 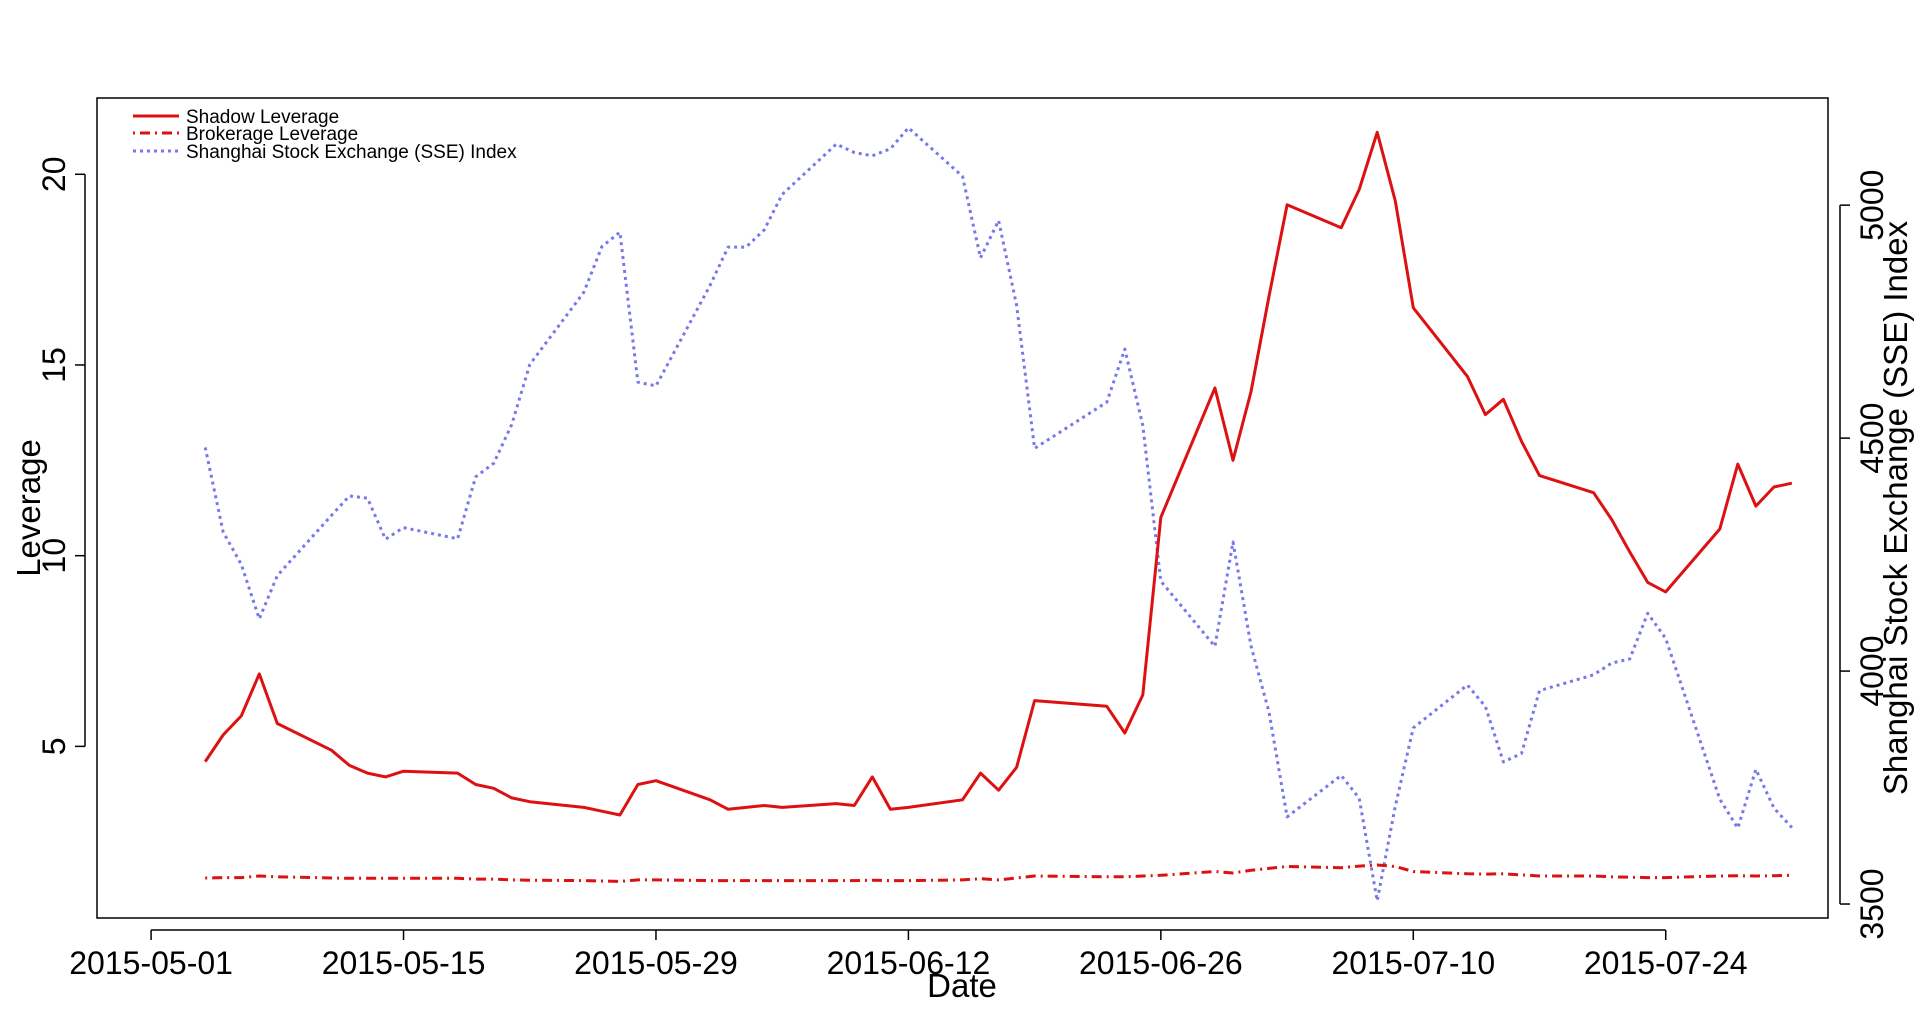 What do you see at coordinates (1666, 963) in the screenshot?
I see `x-tick-label: 2015-07-24` at bounding box center [1666, 963].